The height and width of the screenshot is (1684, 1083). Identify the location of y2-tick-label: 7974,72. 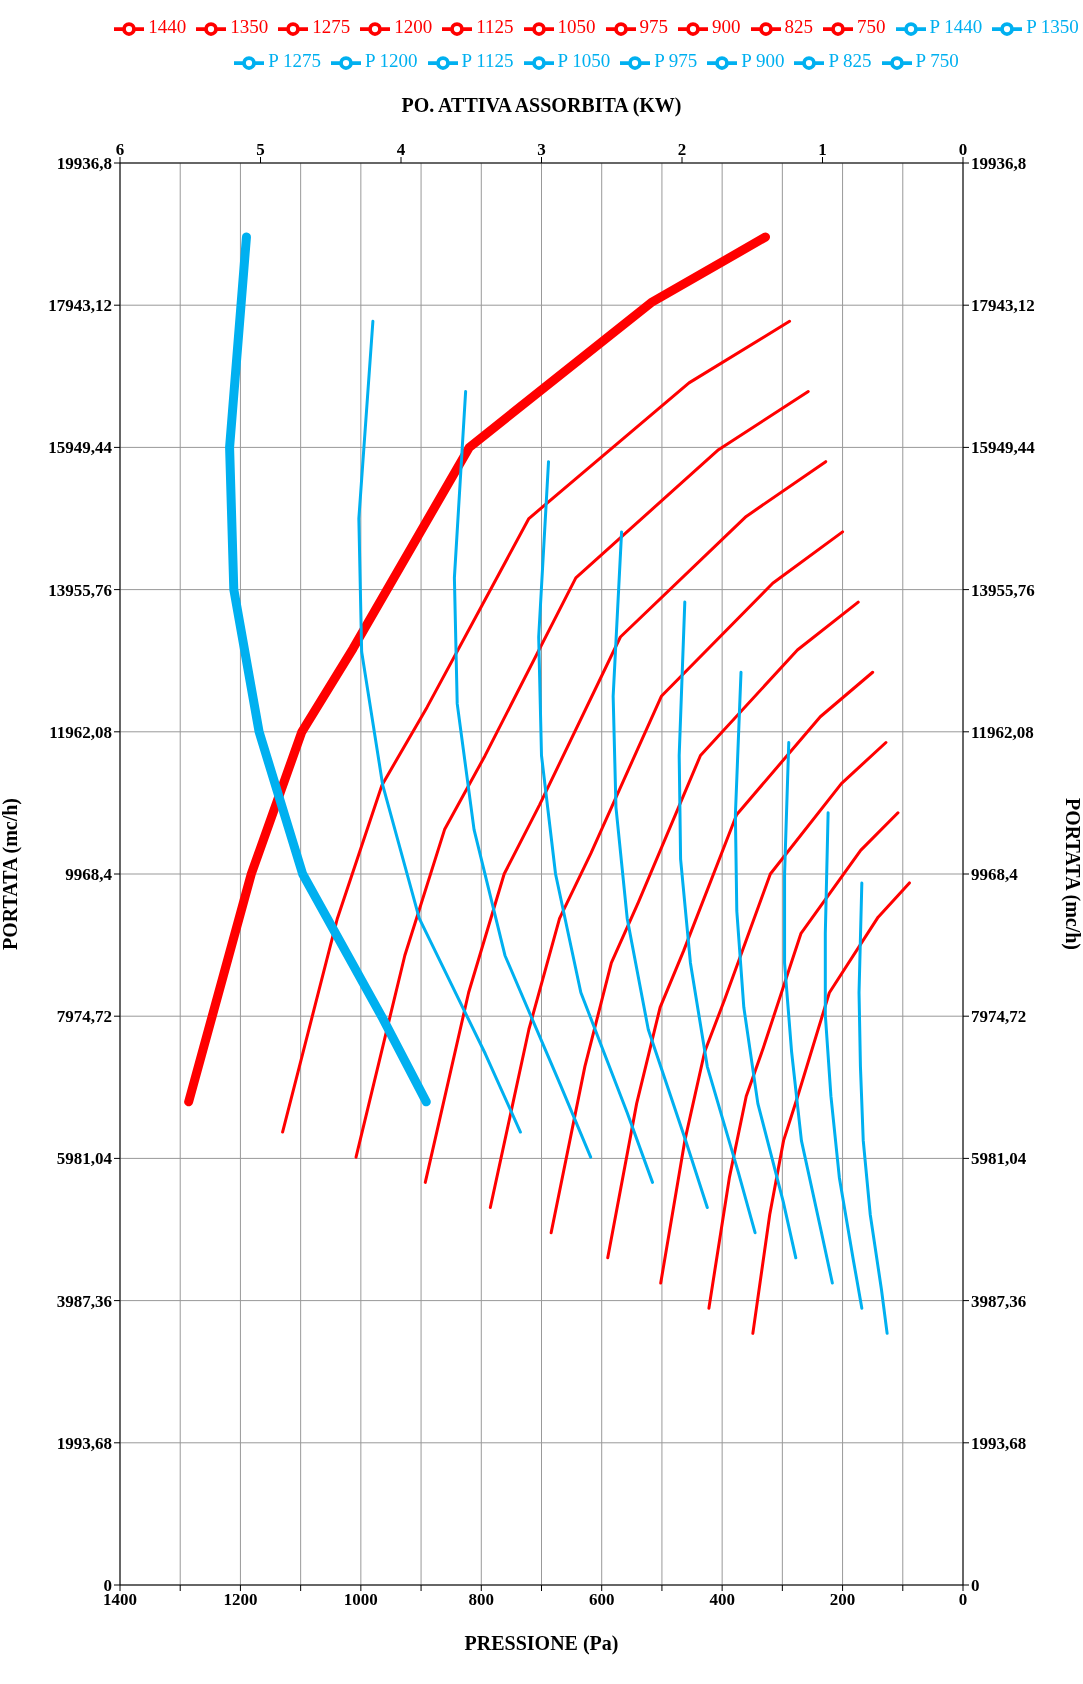
(999, 1017).